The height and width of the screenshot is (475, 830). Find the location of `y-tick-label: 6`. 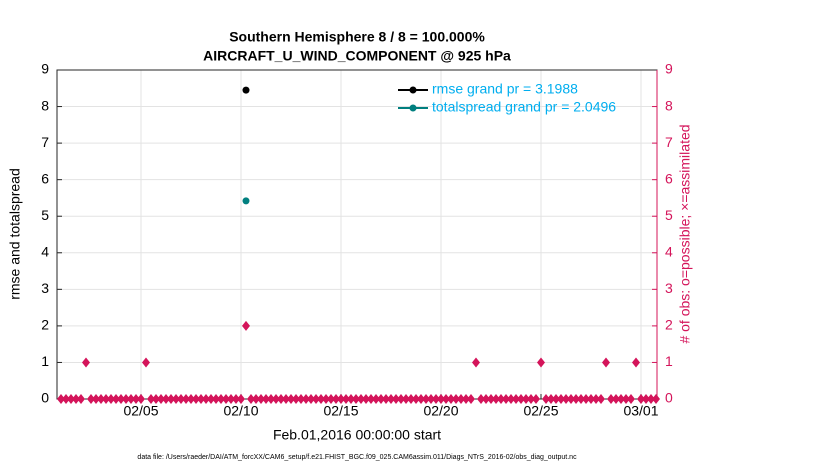

y-tick-label: 6 is located at coordinates (45, 178).